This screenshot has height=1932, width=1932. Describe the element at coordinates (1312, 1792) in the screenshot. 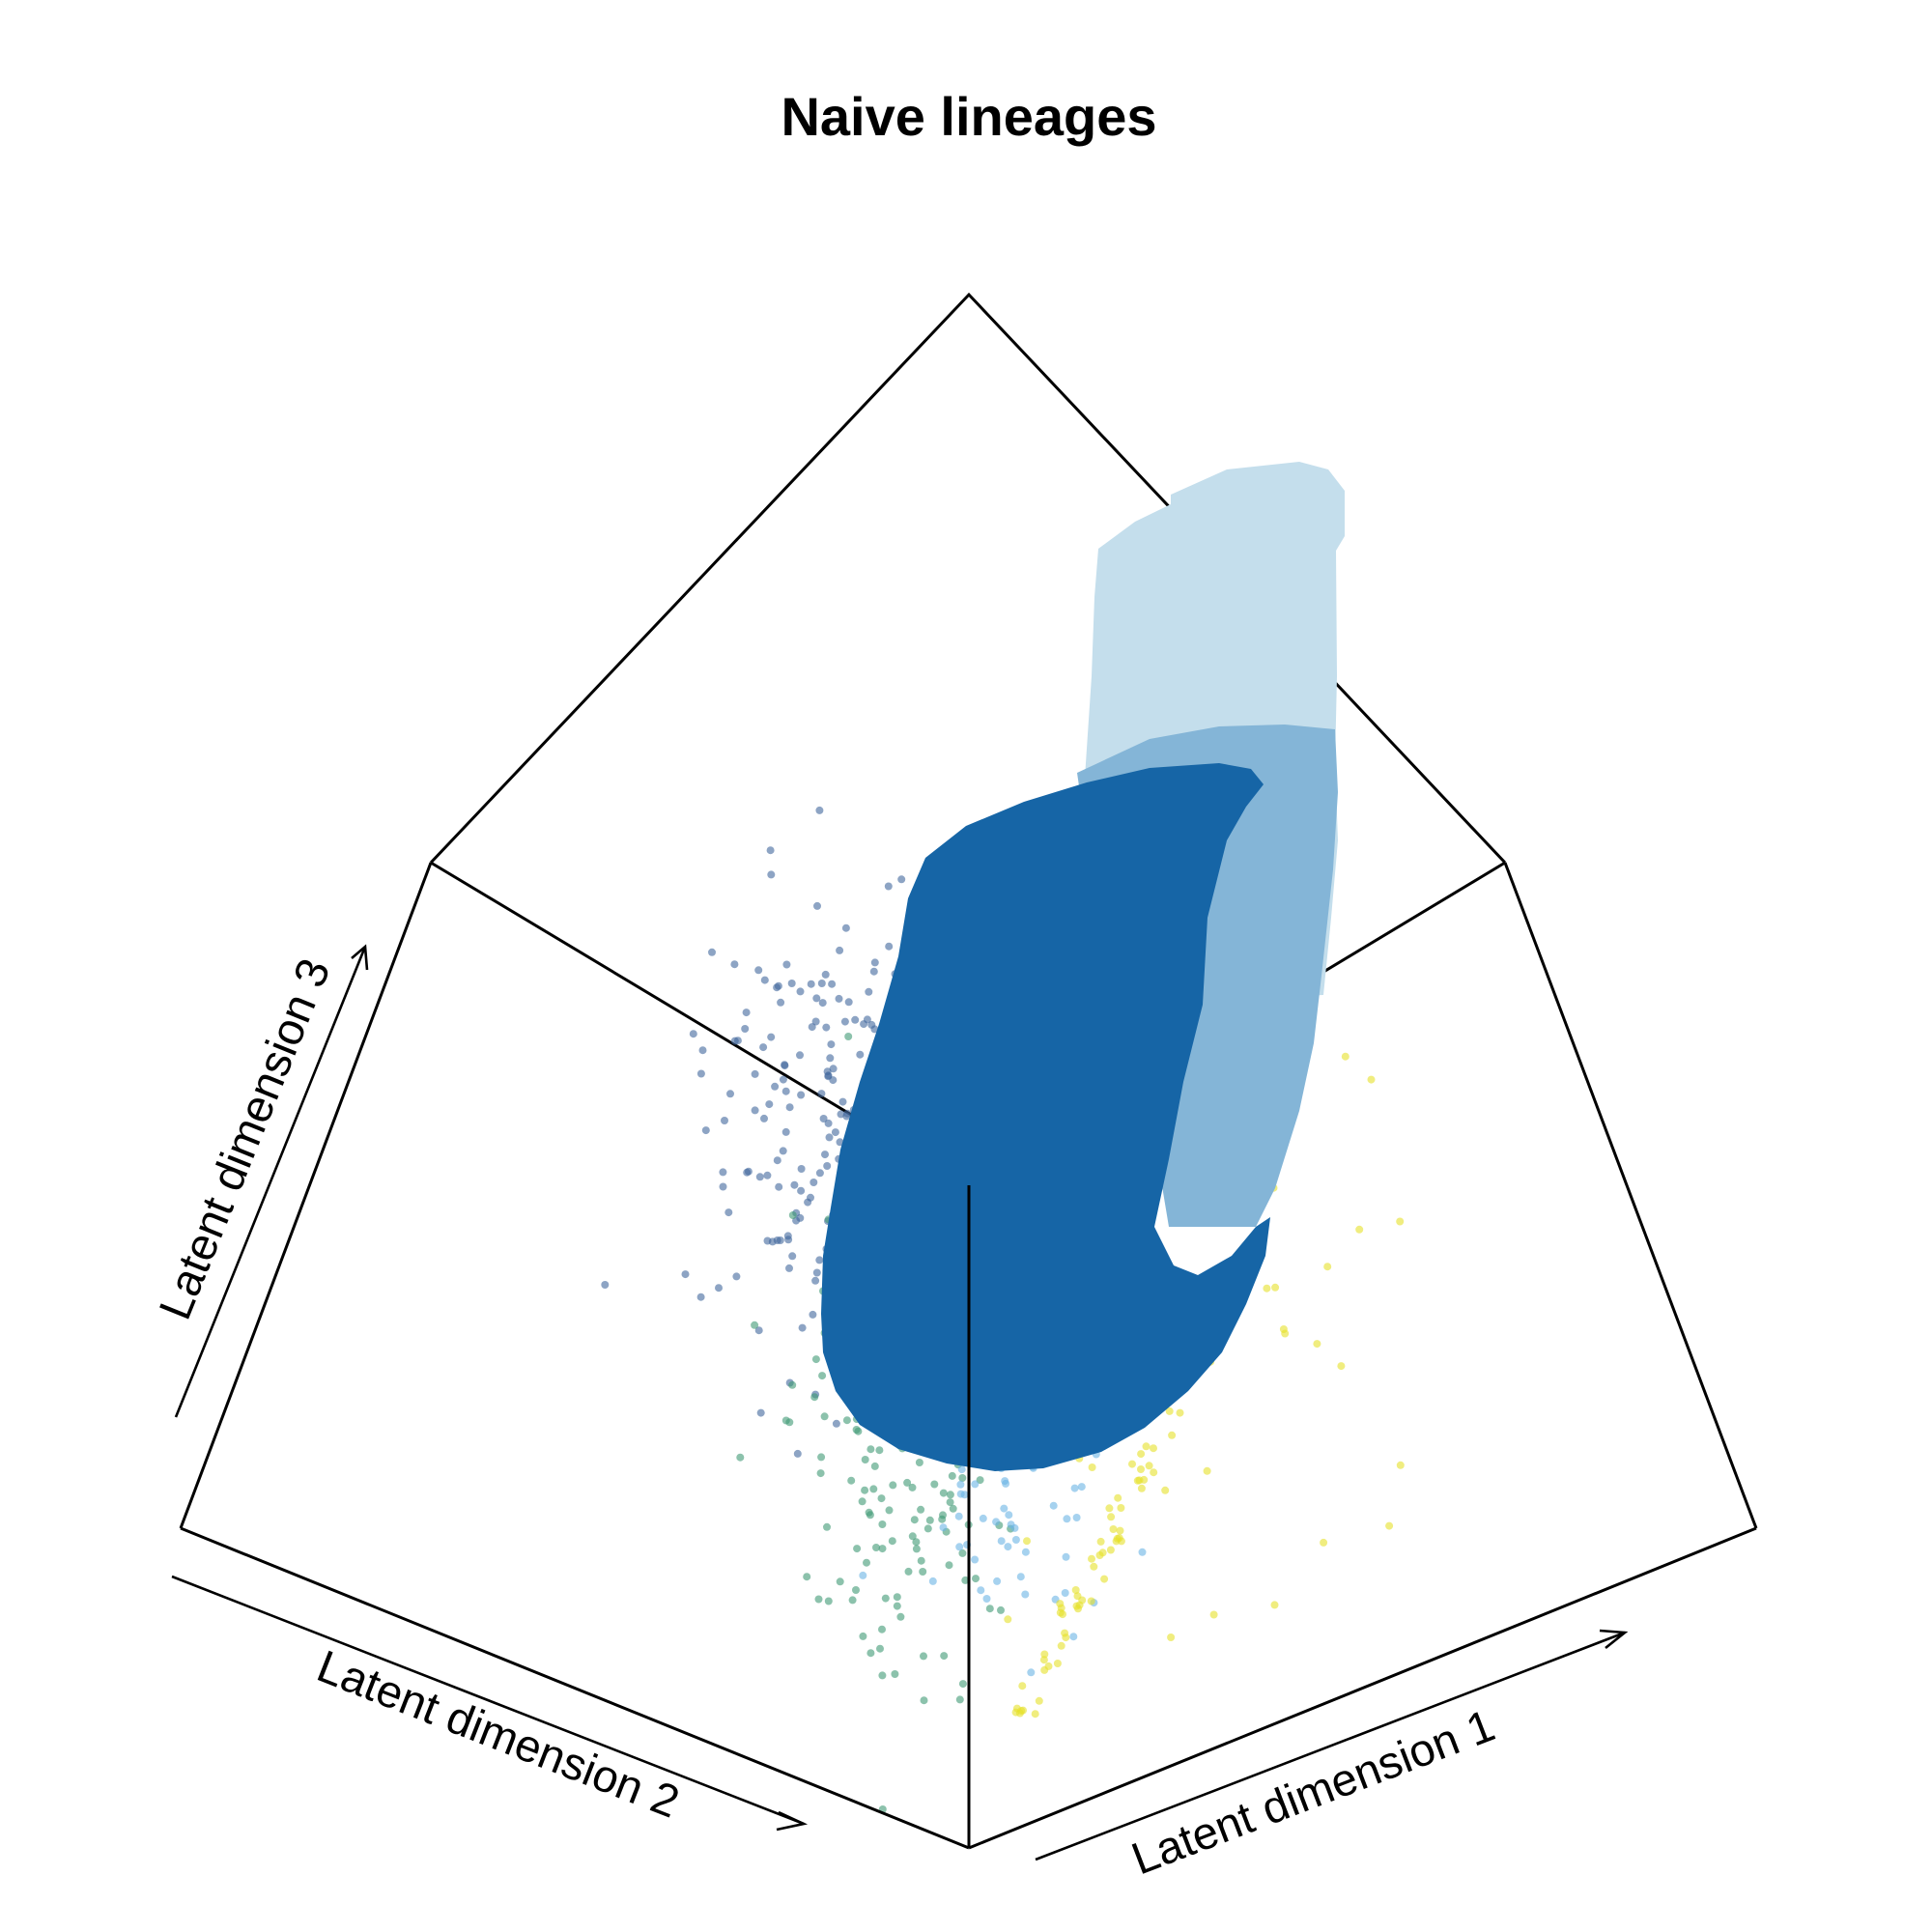

I see `axis-label-dim1: Latent dimension 1` at that location.